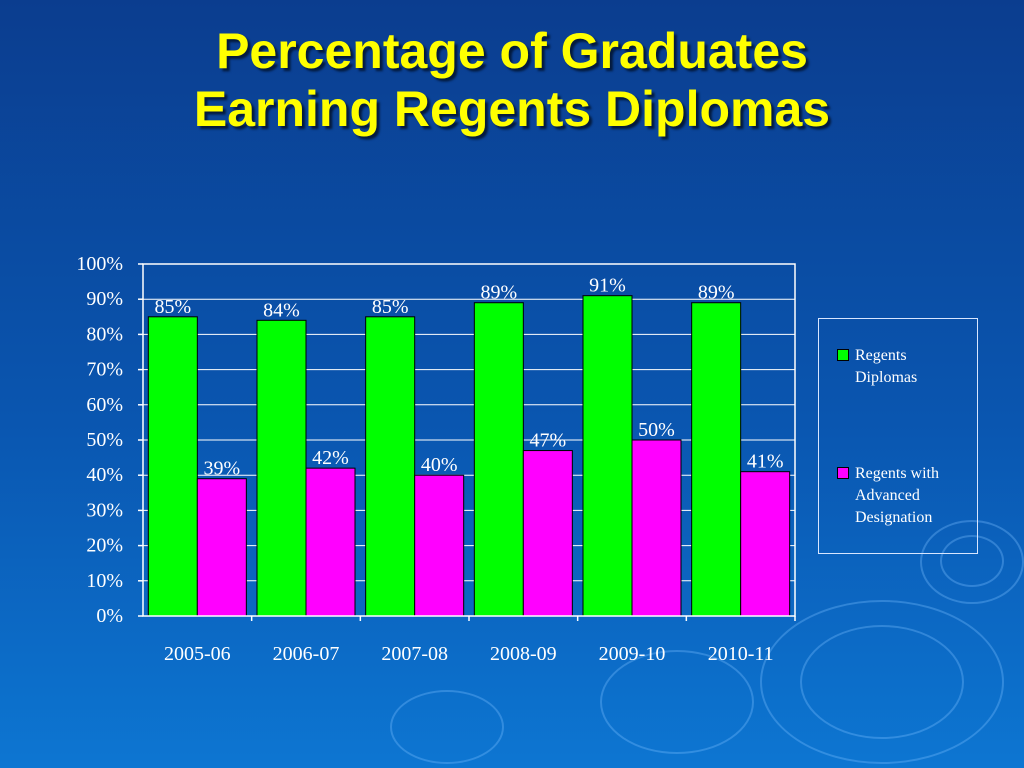  I want to click on legend-item-regents: Regents Diplomas, so click(906, 367).